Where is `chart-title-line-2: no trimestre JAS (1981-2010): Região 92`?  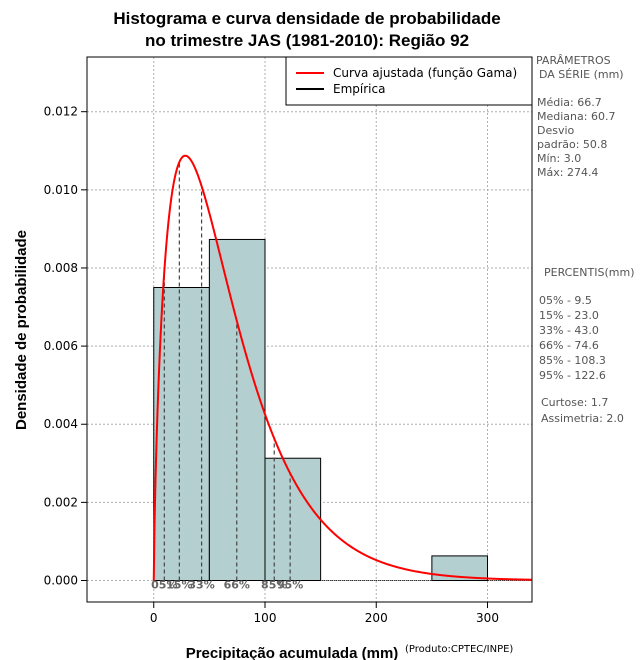
chart-title-line-2: no trimestre JAS (1981-2010): Região 92 is located at coordinates (307, 40).